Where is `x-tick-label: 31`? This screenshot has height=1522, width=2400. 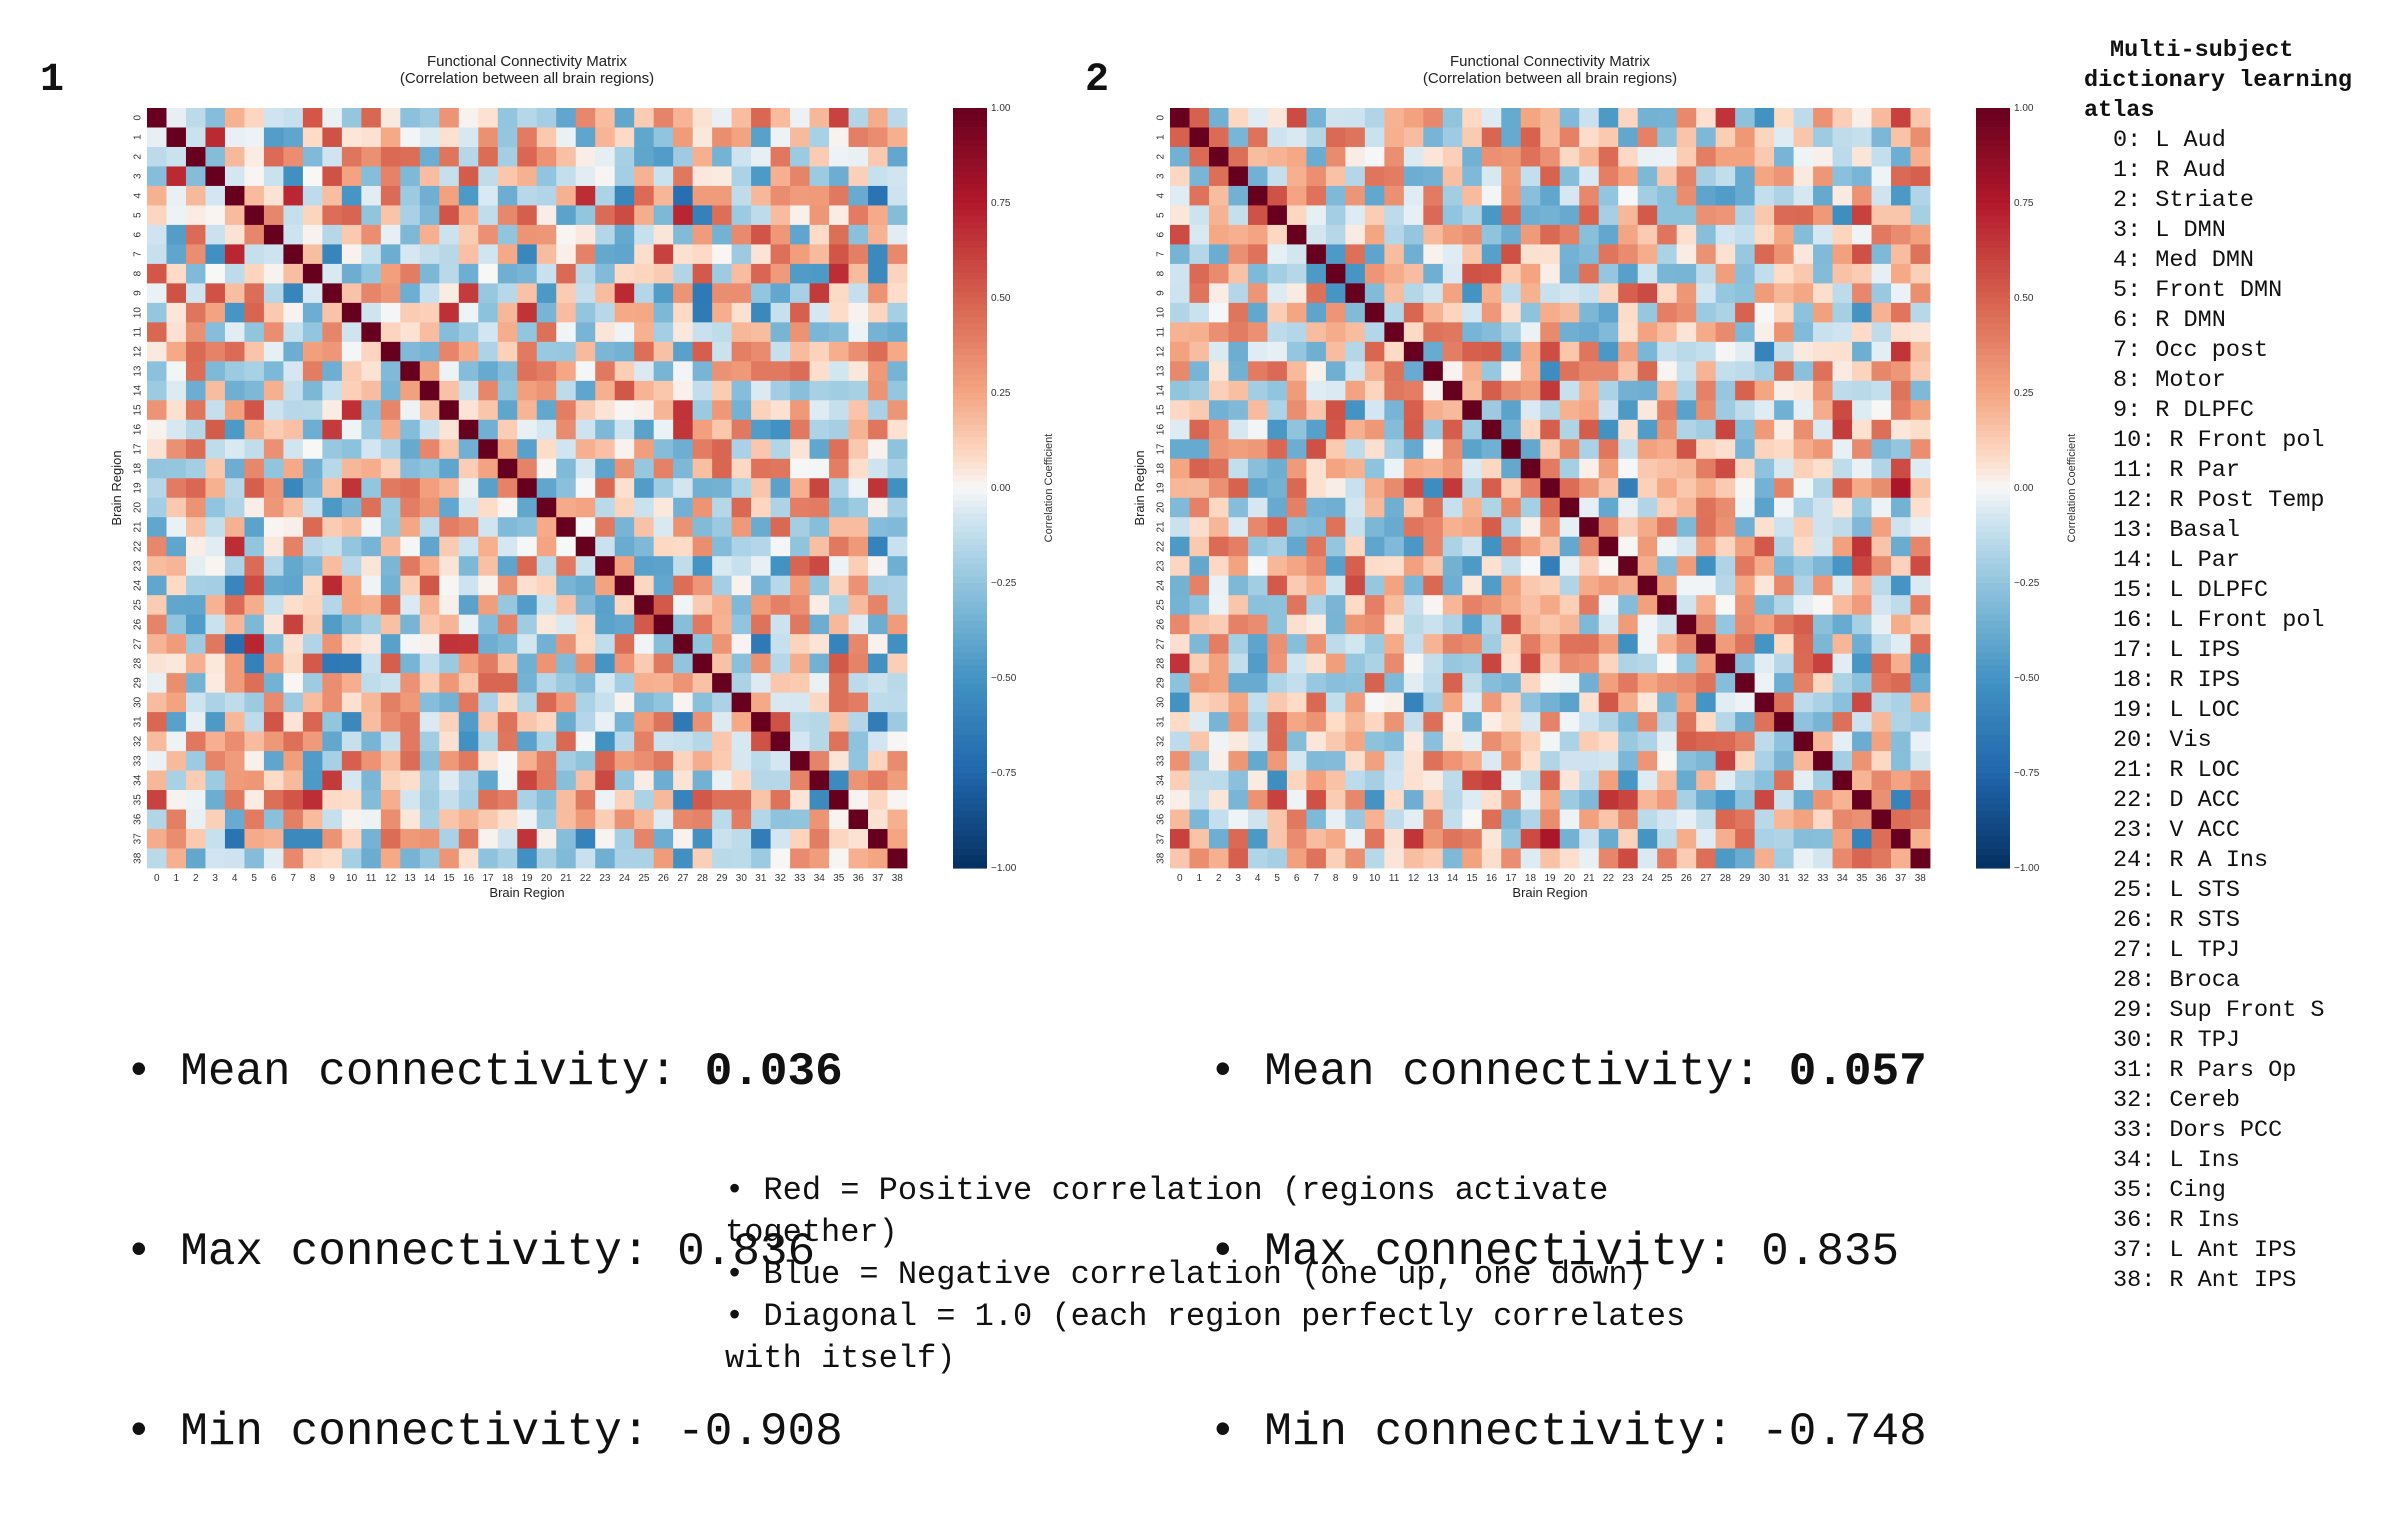 x-tick-label: 31 is located at coordinates (1784, 878).